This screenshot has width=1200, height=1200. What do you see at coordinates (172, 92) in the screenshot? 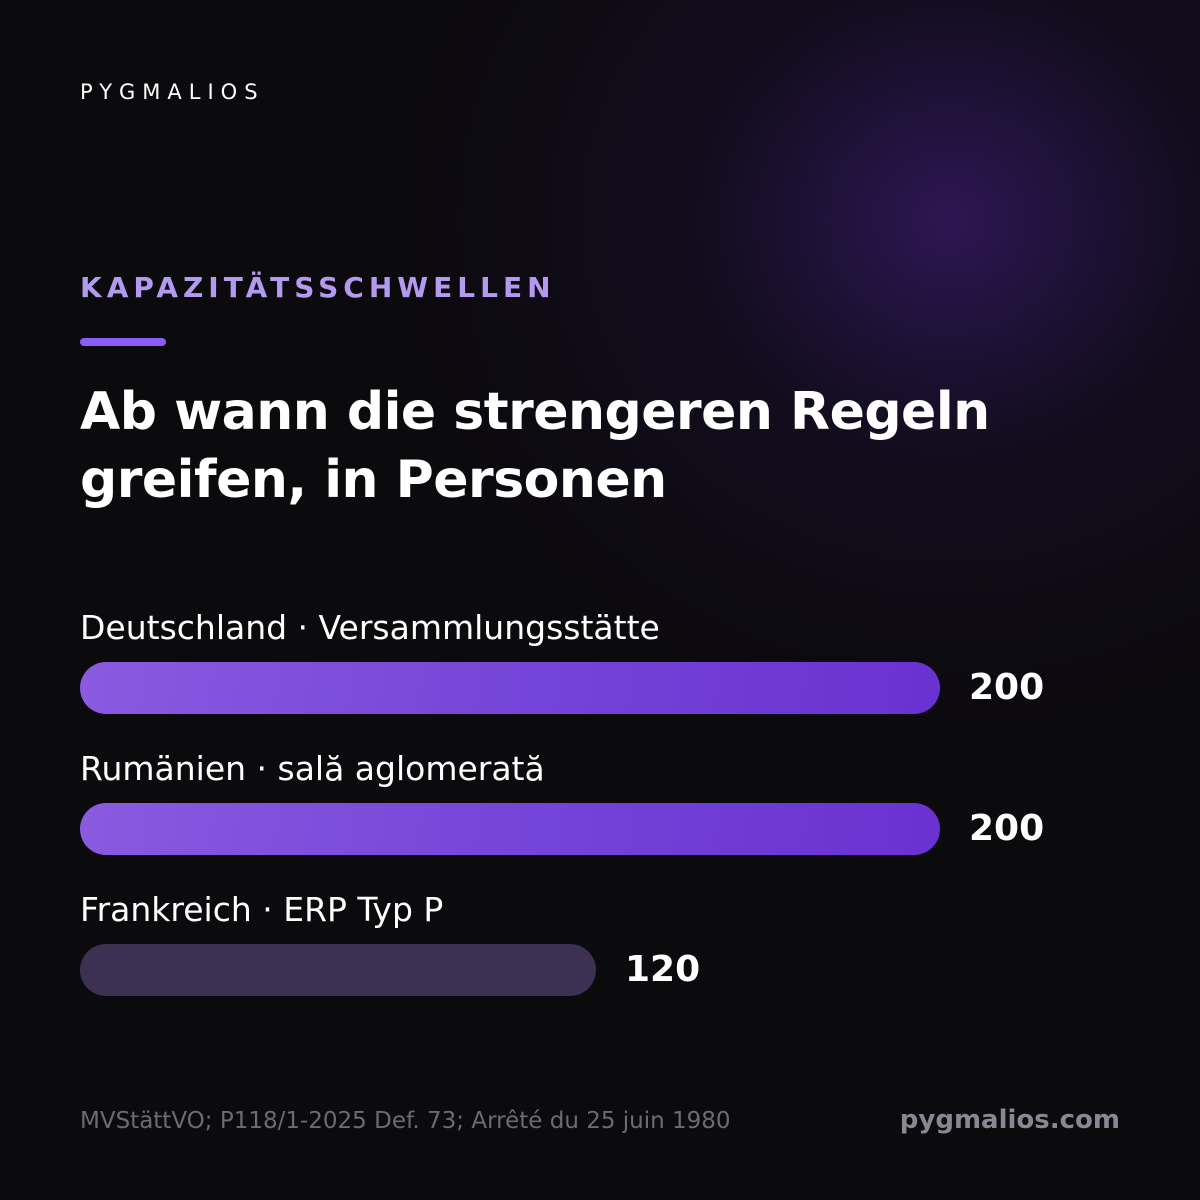
I see `brand-logo: PYGMALIOS` at bounding box center [172, 92].